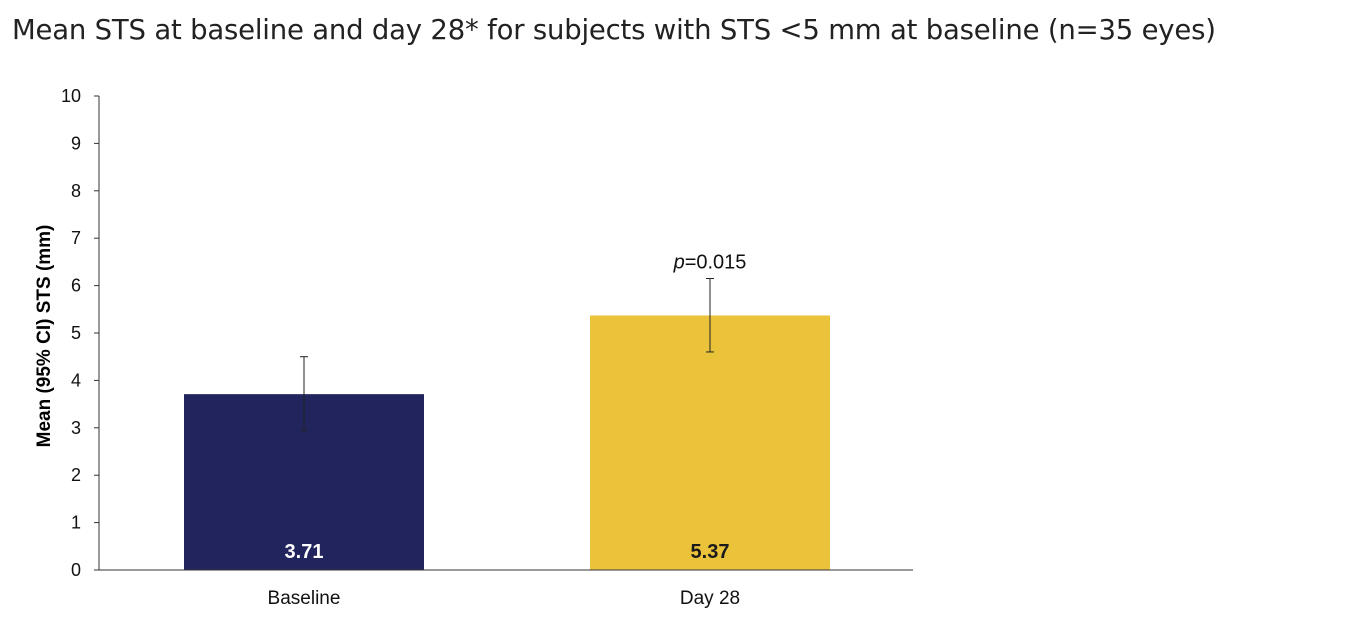 The image size is (1356, 620). What do you see at coordinates (716, 262) in the screenshot?
I see `p-value-text: =0.015` at bounding box center [716, 262].